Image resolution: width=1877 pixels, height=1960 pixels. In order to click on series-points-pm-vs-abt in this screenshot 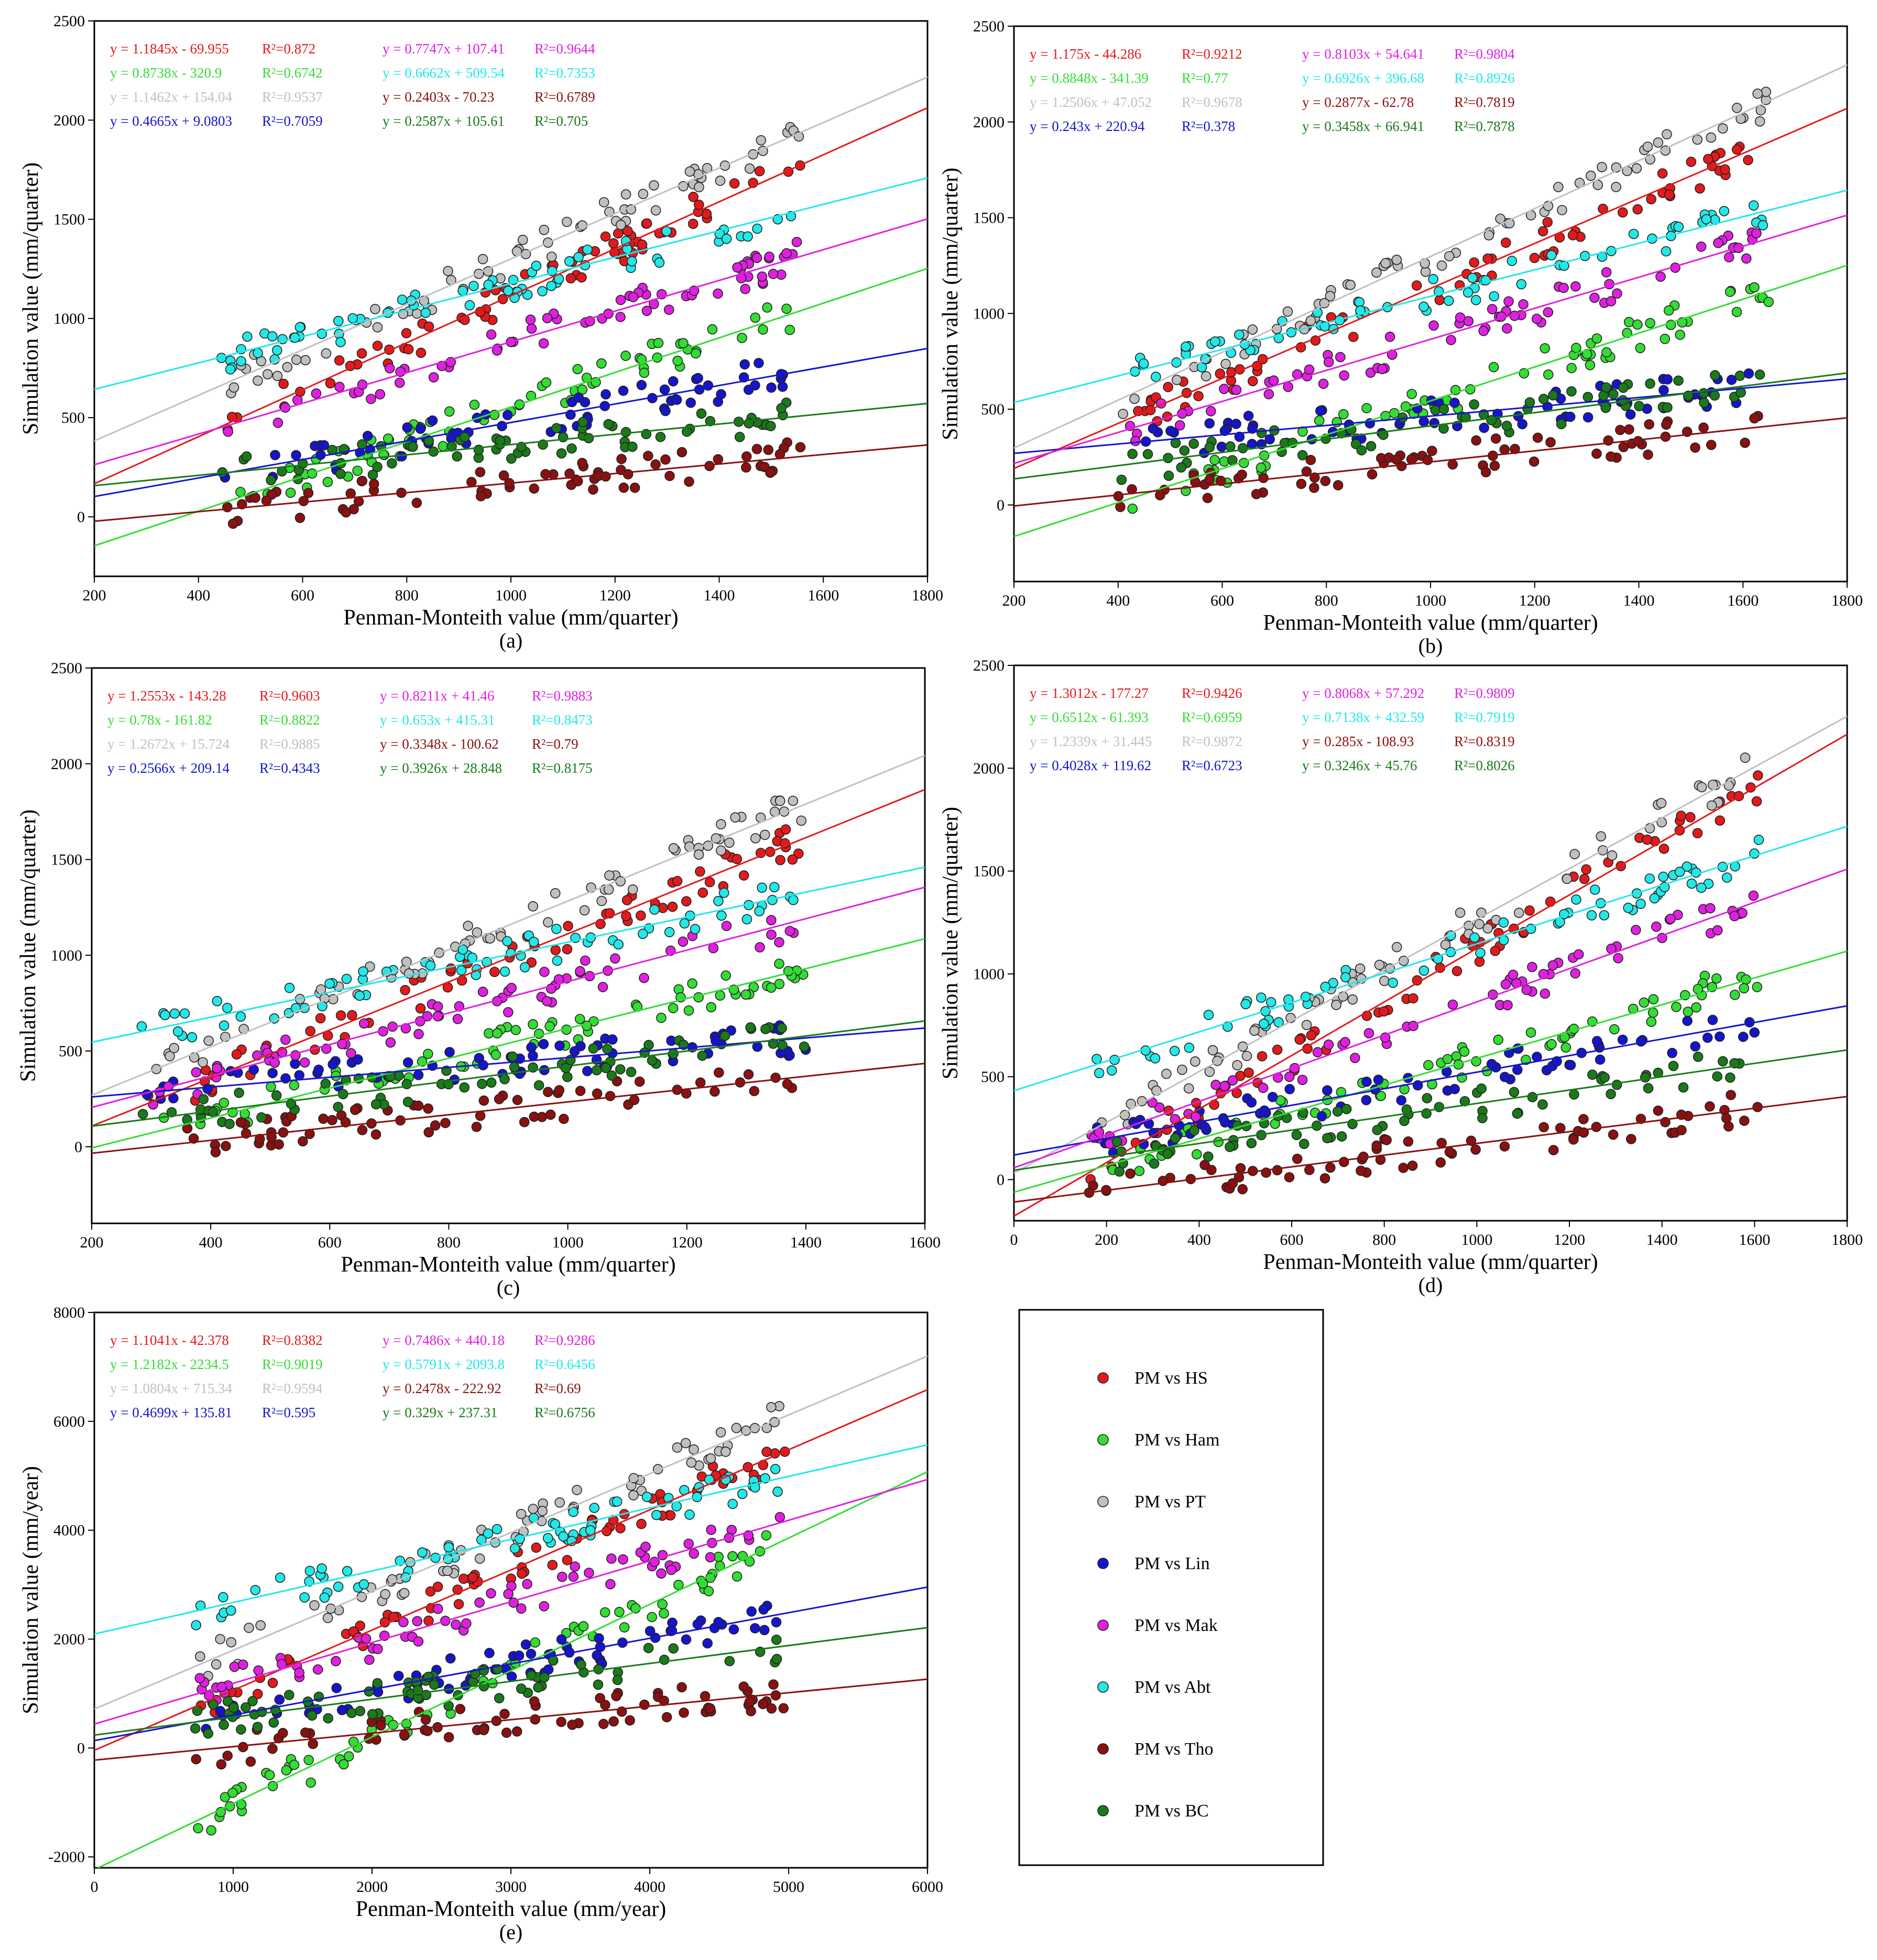, I will do `click(506, 293)`.